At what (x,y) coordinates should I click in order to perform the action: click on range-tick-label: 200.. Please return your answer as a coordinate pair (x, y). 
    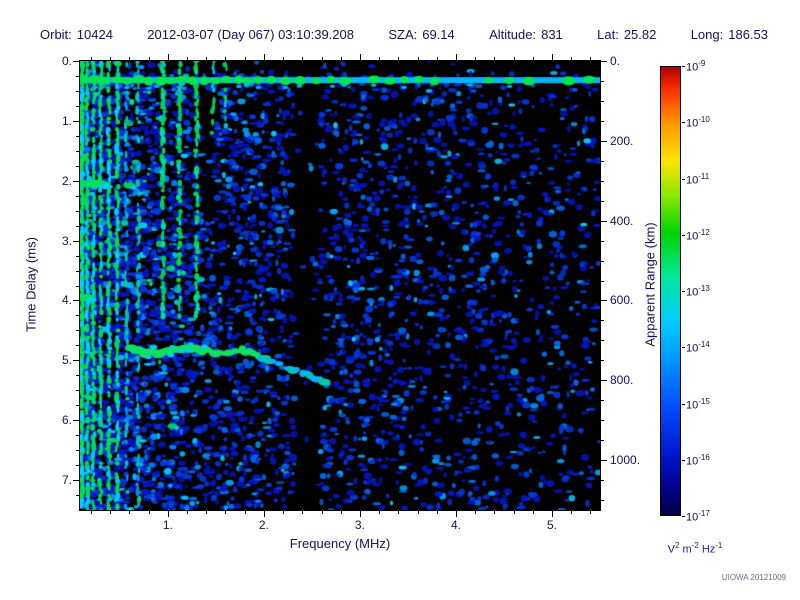
    Looking at the image, I should click on (622, 140).